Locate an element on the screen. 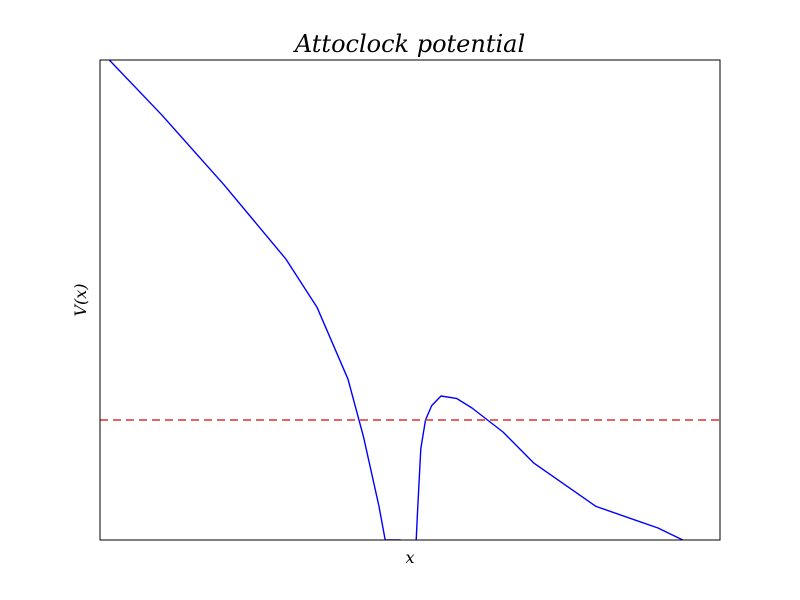  chart-title: Attoclock potential is located at coordinates (409, 44).